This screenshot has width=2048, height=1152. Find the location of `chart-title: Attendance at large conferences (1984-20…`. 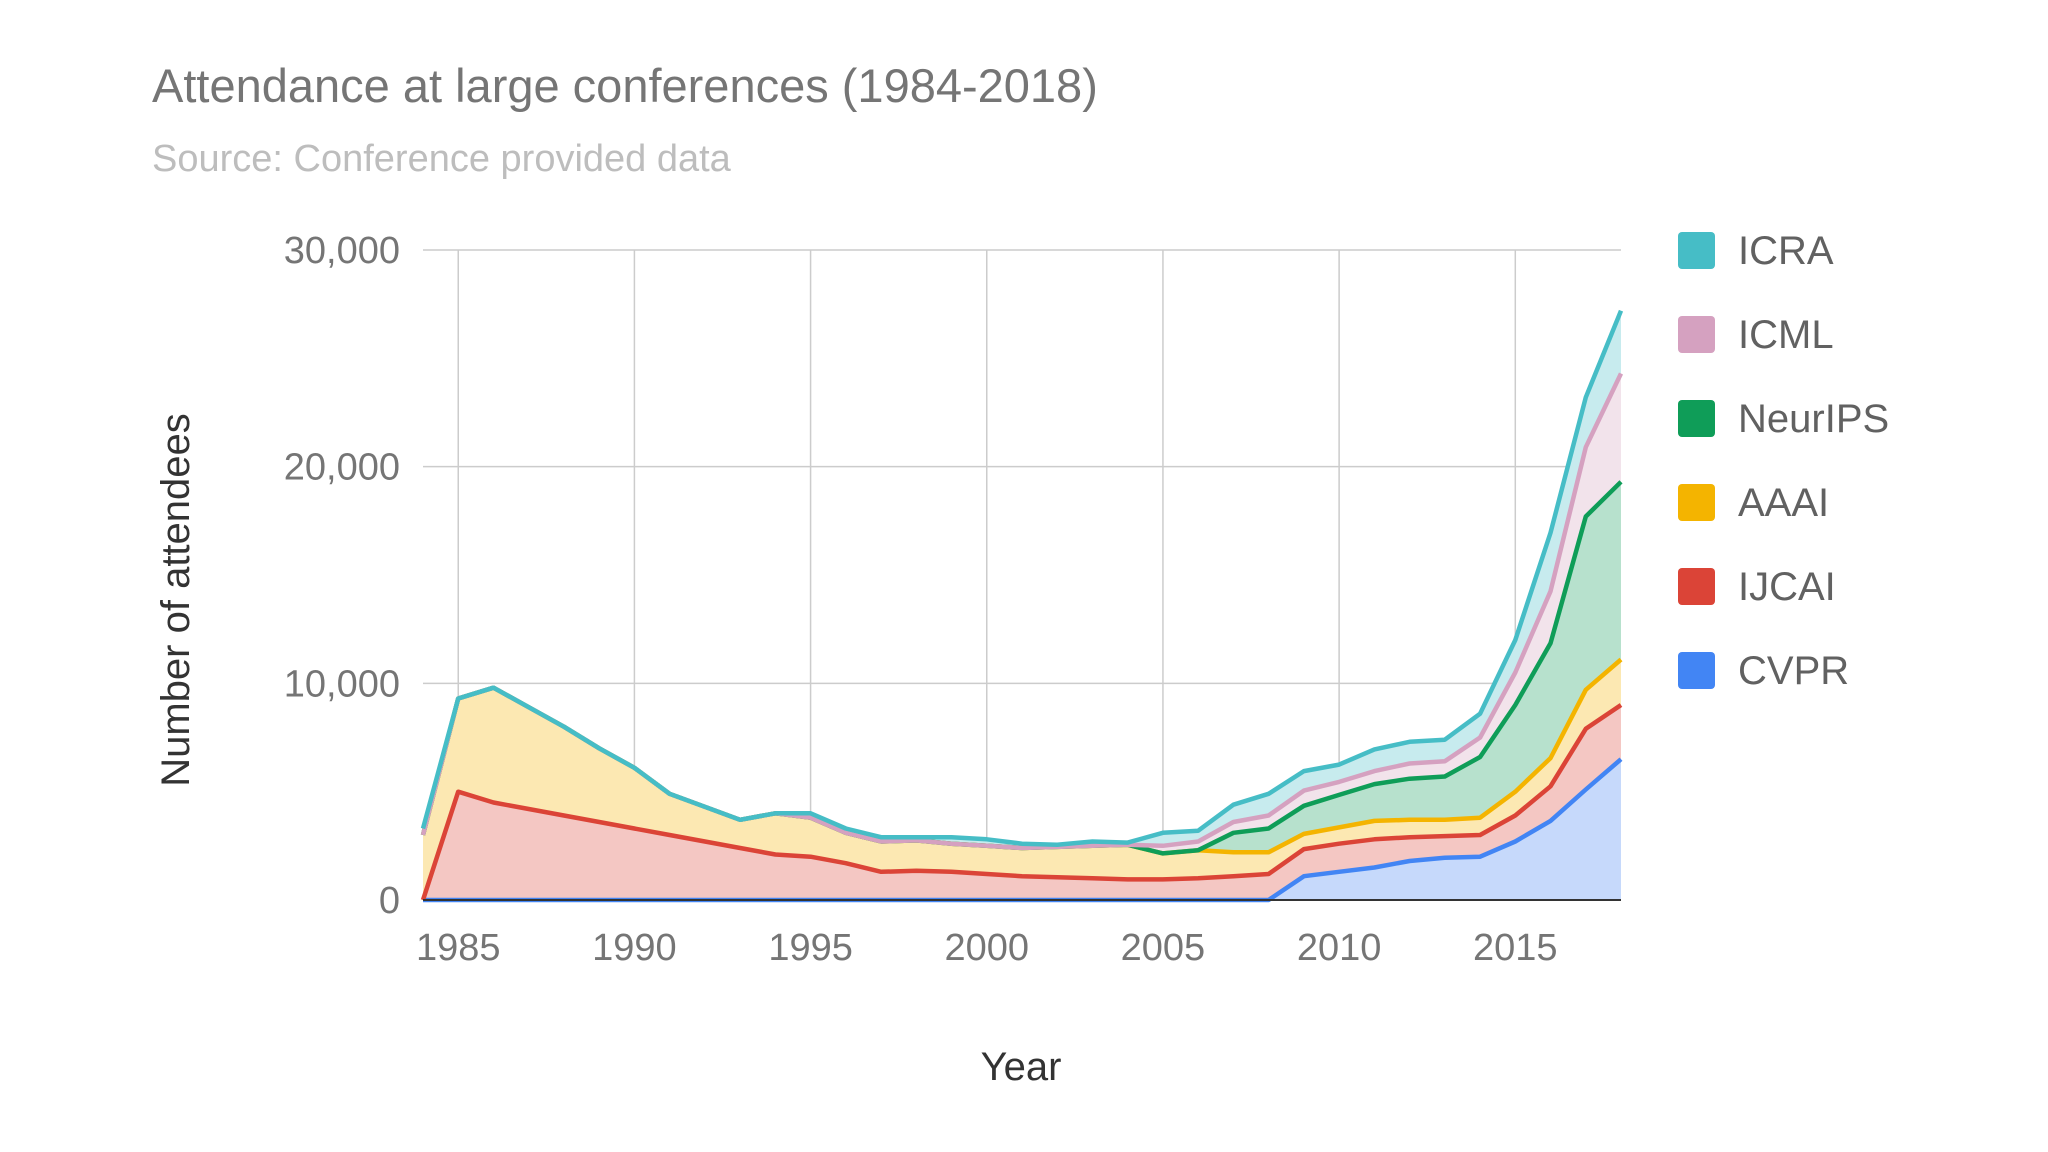

chart-title: Attendance at large conferences (1984-20… is located at coordinates (625, 85).